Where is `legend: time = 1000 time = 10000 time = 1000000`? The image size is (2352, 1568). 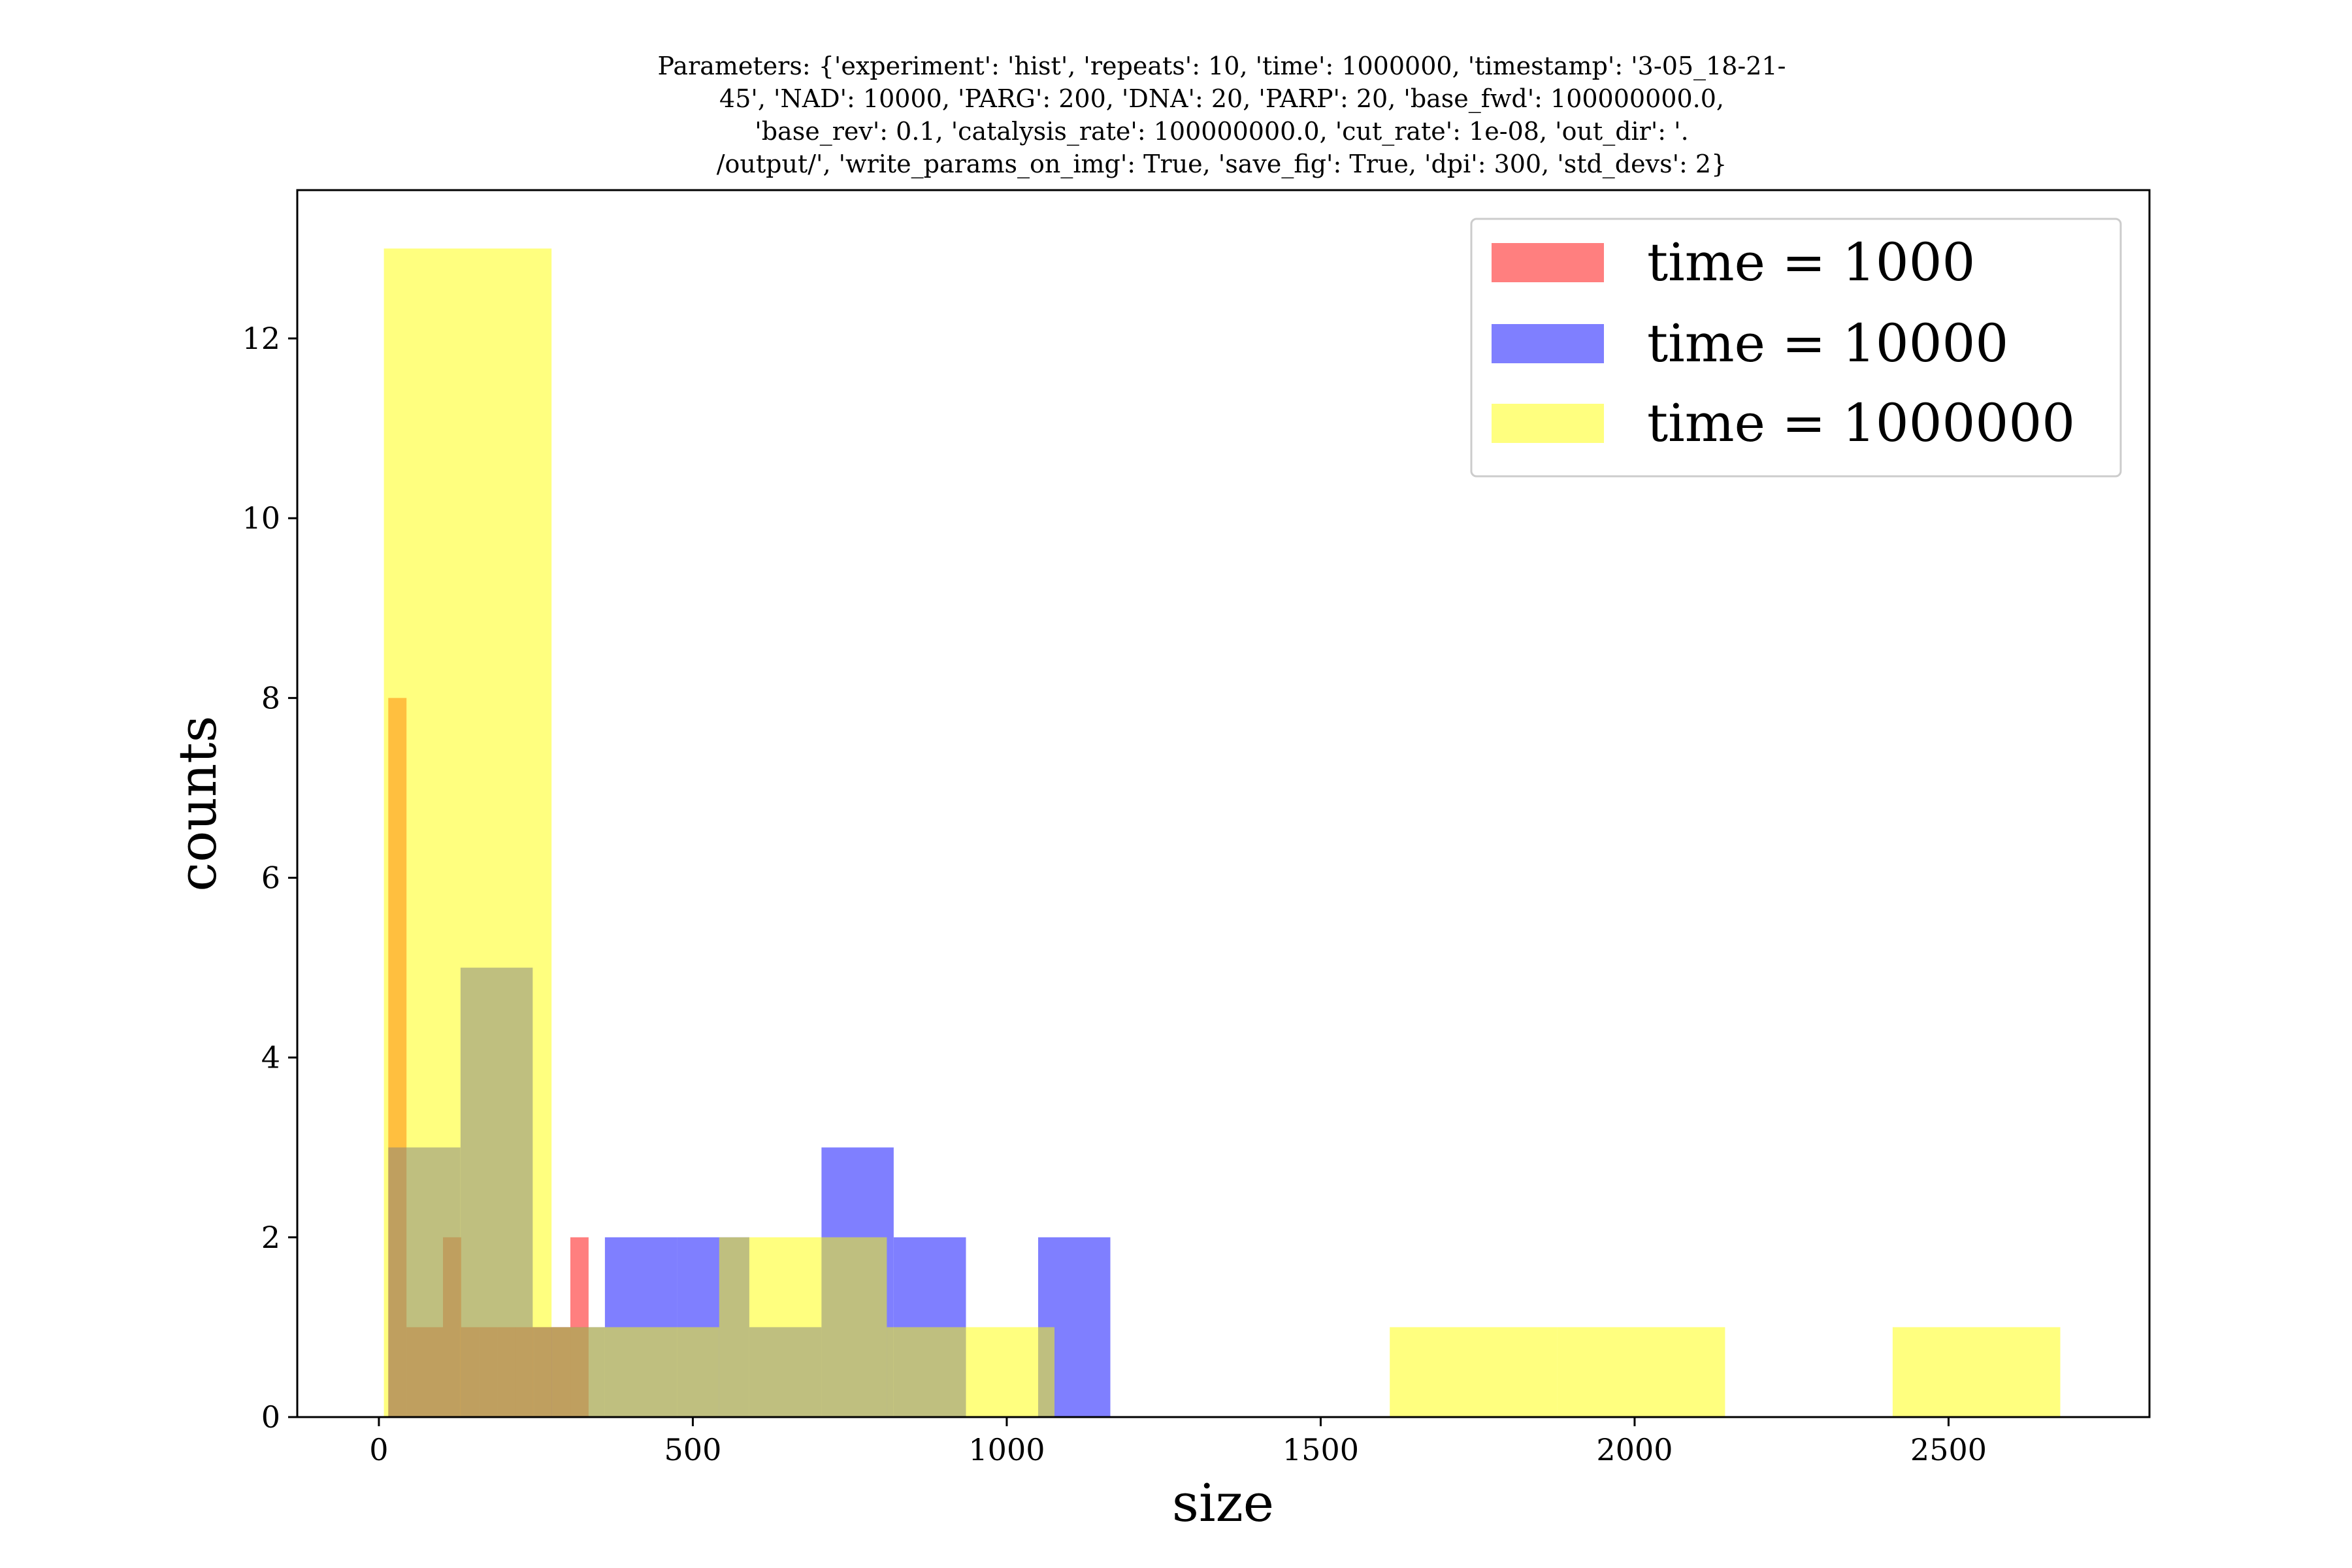 legend: time = 1000 time = 10000 time = 1000000 is located at coordinates (1796, 348).